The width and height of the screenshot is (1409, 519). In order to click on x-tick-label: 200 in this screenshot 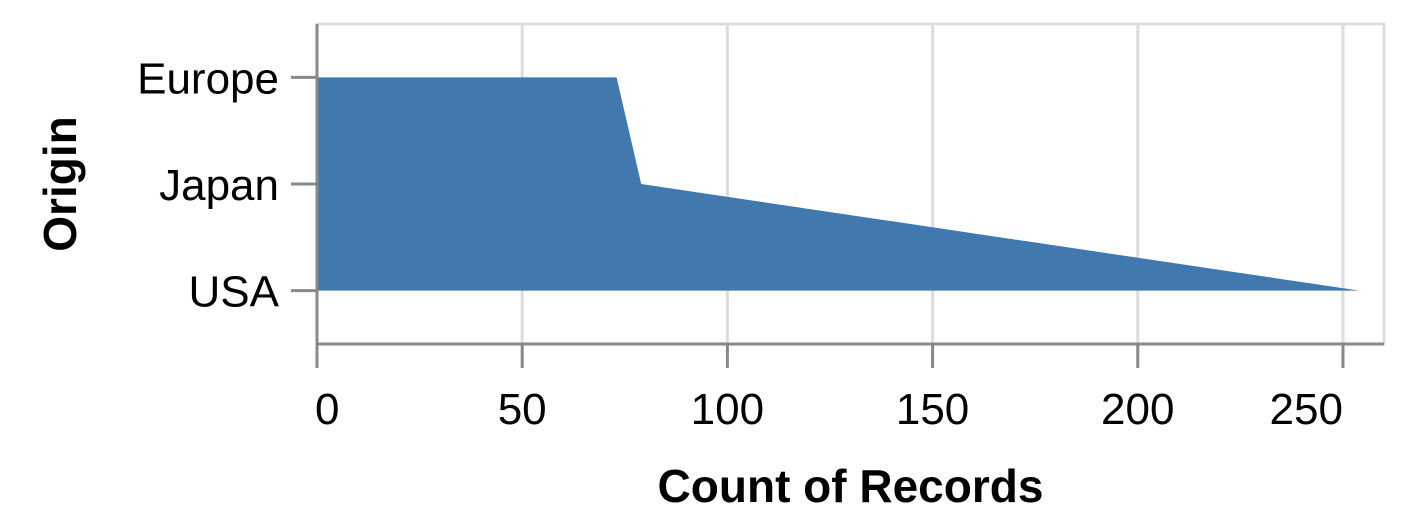, I will do `click(1137, 409)`.